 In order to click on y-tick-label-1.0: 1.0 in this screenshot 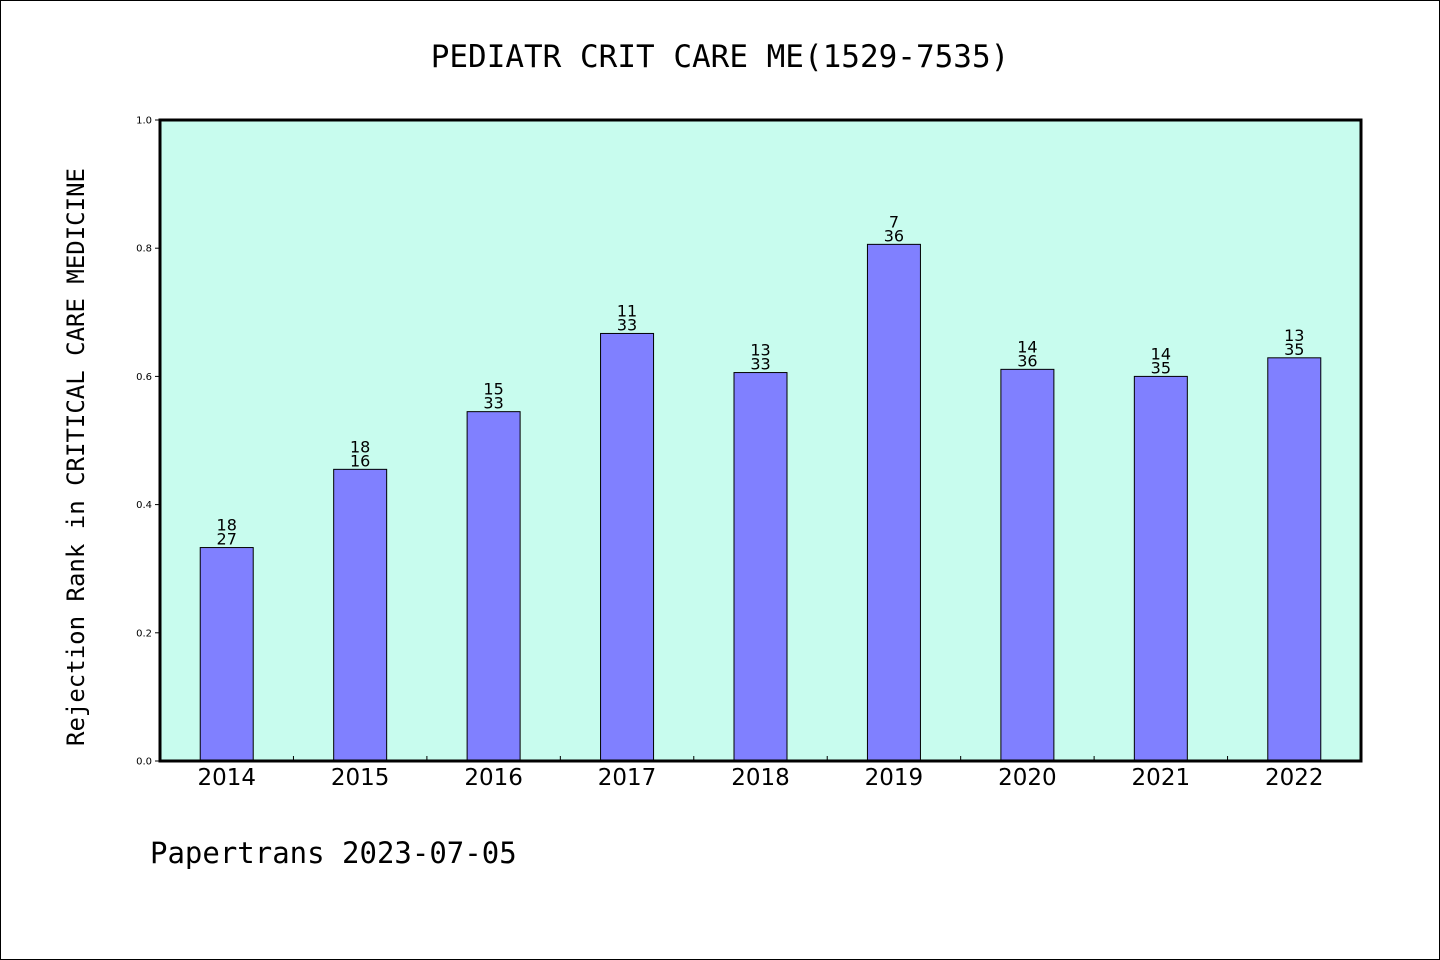, I will do `click(144, 121)`.